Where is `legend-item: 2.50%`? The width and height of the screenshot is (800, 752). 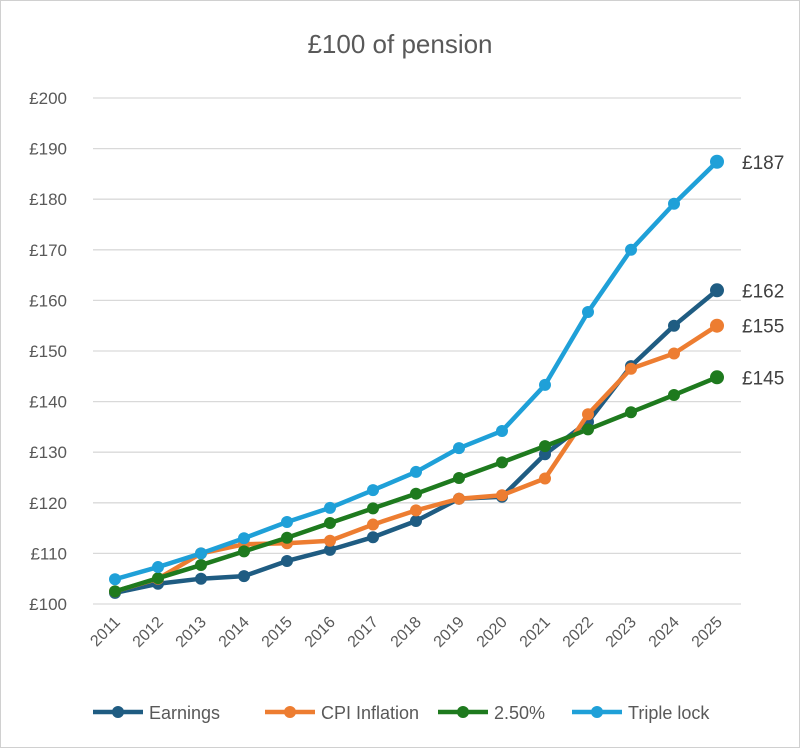
legend-item: 2.50% is located at coordinates (491, 713).